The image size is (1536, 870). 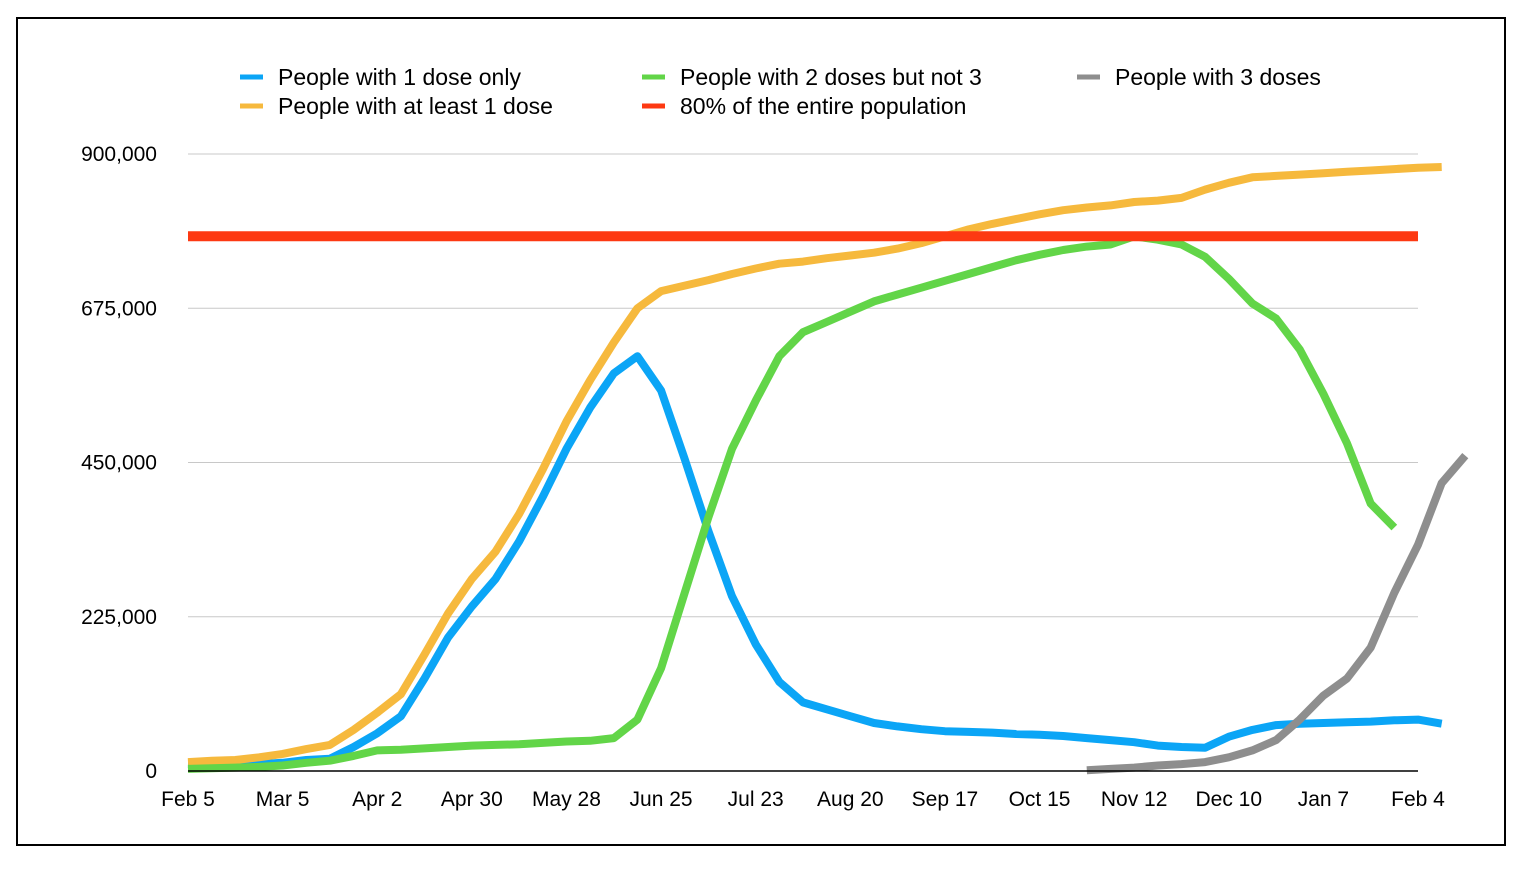 I want to click on x-tick-label: Feb 5, so click(x=188, y=799).